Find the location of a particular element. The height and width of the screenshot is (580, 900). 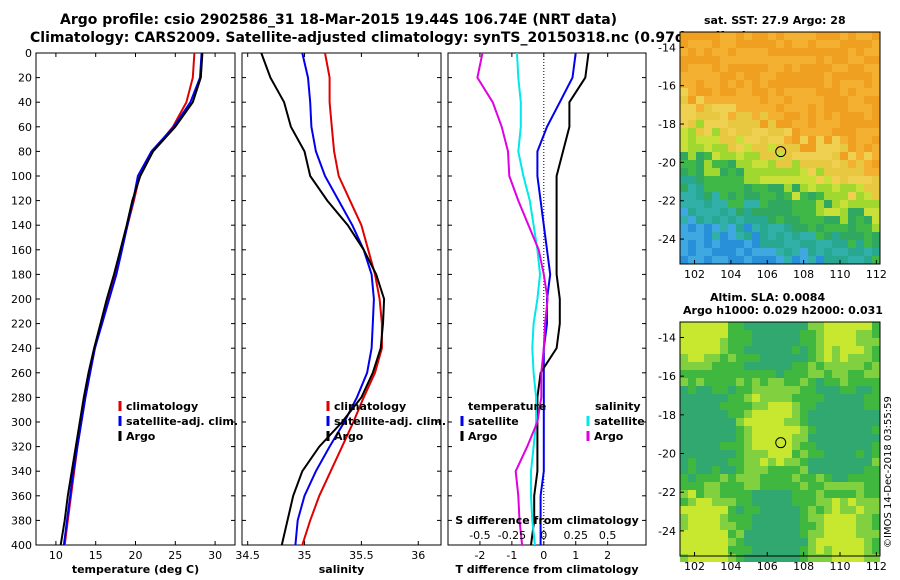

map-lat-label: -22 is located at coordinates (667, 201).